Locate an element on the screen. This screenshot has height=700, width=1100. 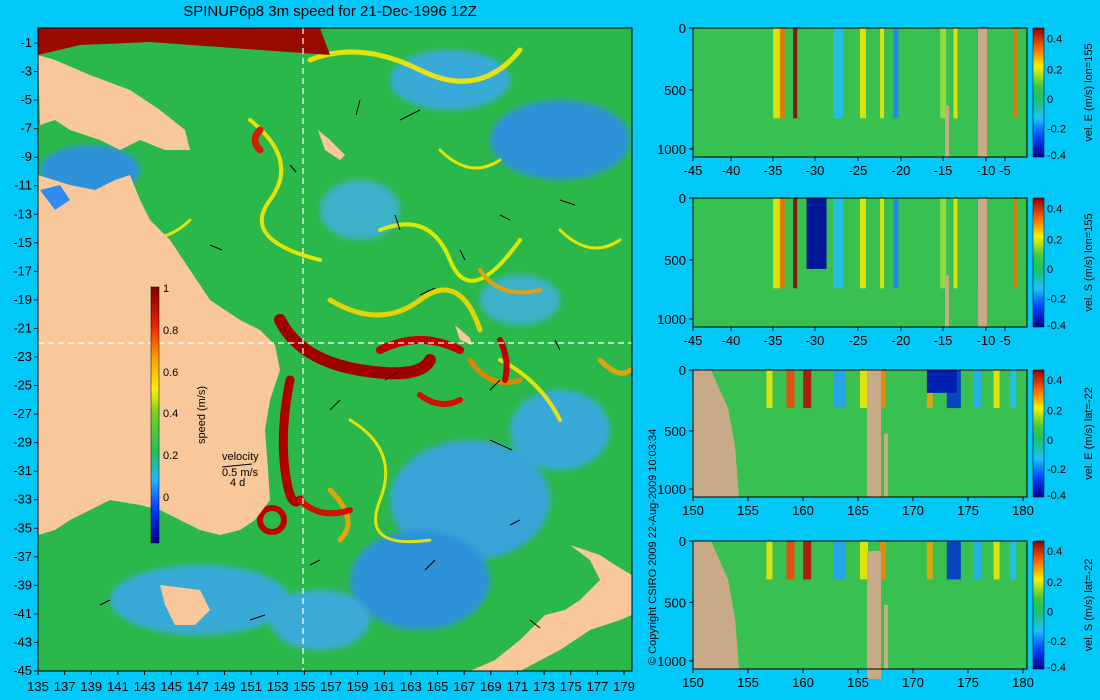
lat-tick-label: -9 is located at coordinates (26, 156).